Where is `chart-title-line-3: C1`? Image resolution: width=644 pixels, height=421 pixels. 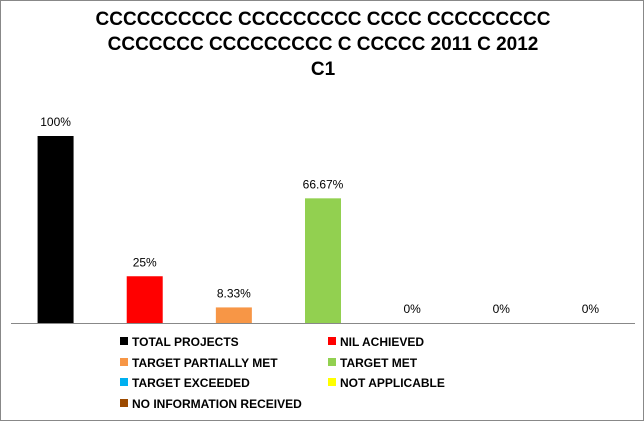 chart-title-line-3: C1 is located at coordinates (323, 69).